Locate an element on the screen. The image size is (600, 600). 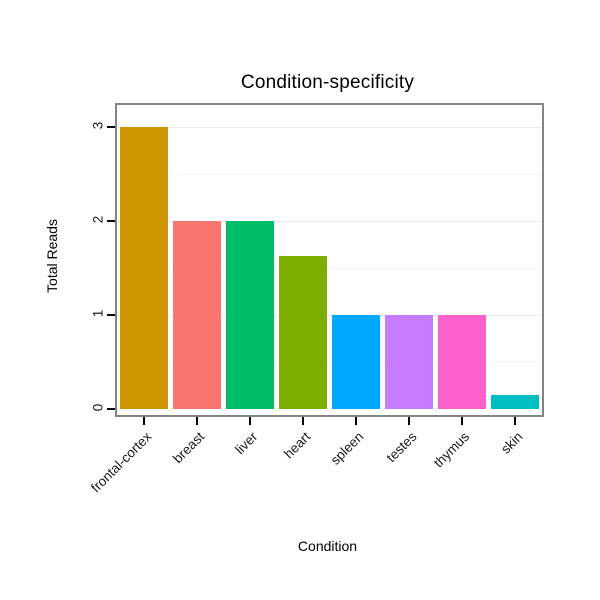
x-tick-testes is located at coordinates (409, 421).